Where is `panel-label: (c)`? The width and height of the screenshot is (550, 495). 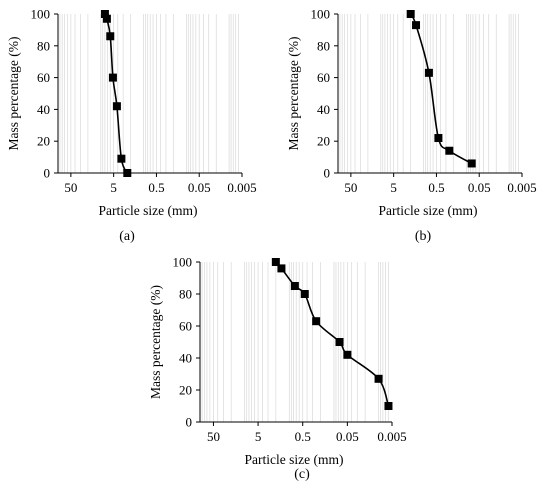
panel-label: (c) is located at coordinates (302, 474).